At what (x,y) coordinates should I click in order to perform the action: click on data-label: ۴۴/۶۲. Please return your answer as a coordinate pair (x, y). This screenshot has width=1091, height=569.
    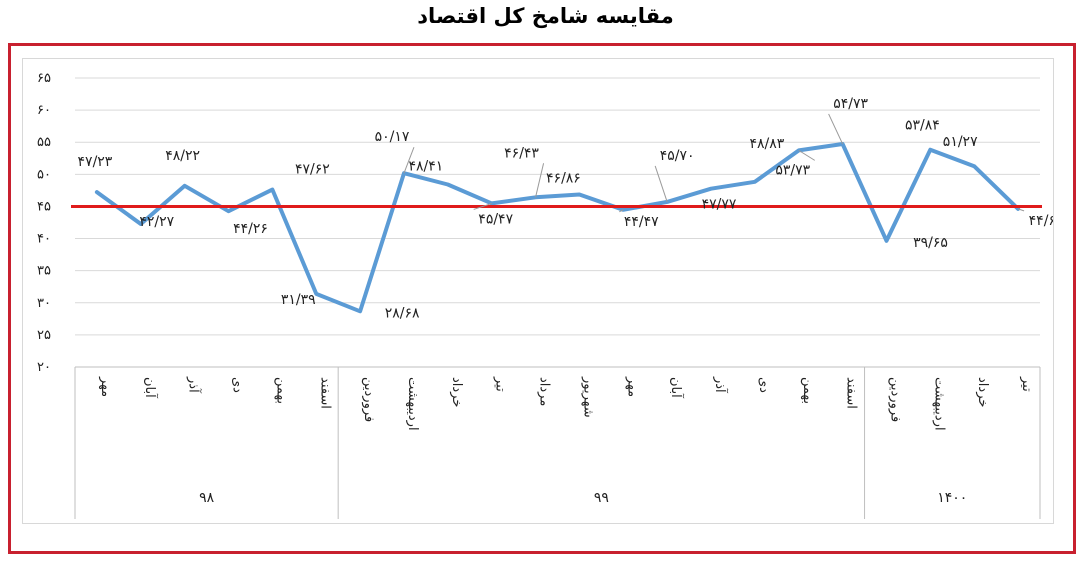
    Looking at the image, I should click on (1041, 221).